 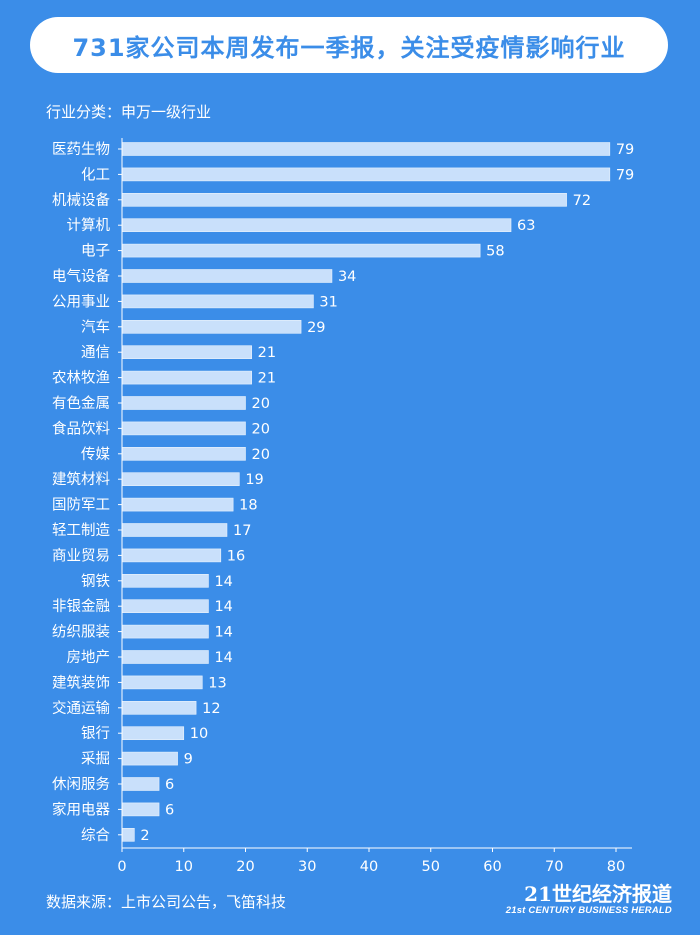 What do you see at coordinates (81, 505) in the screenshot?
I see `category-label: 国防军工` at bounding box center [81, 505].